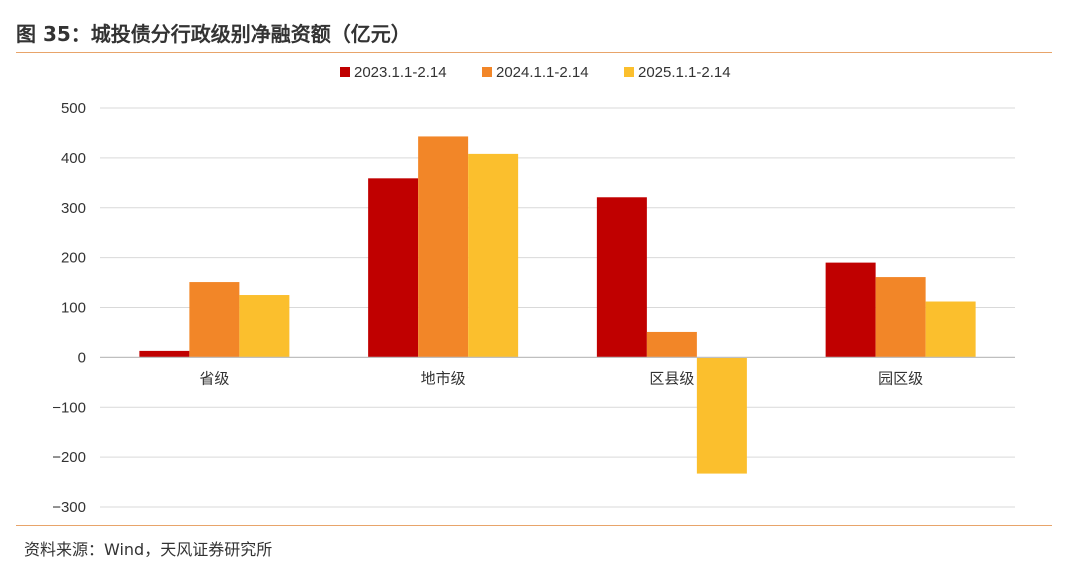 The image size is (1080, 574). What do you see at coordinates (534, 525) in the screenshot?
I see `source-divider` at bounding box center [534, 525].